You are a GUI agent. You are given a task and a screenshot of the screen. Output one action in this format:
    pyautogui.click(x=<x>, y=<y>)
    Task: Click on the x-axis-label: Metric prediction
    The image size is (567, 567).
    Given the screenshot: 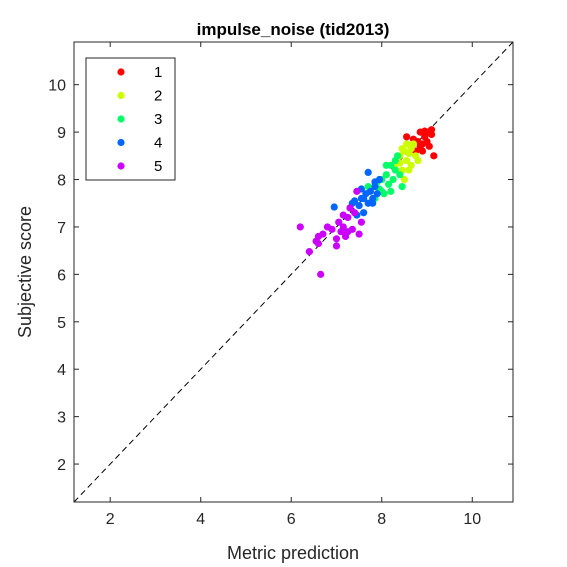 What is the action you would take?
    pyautogui.click(x=293, y=553)
    